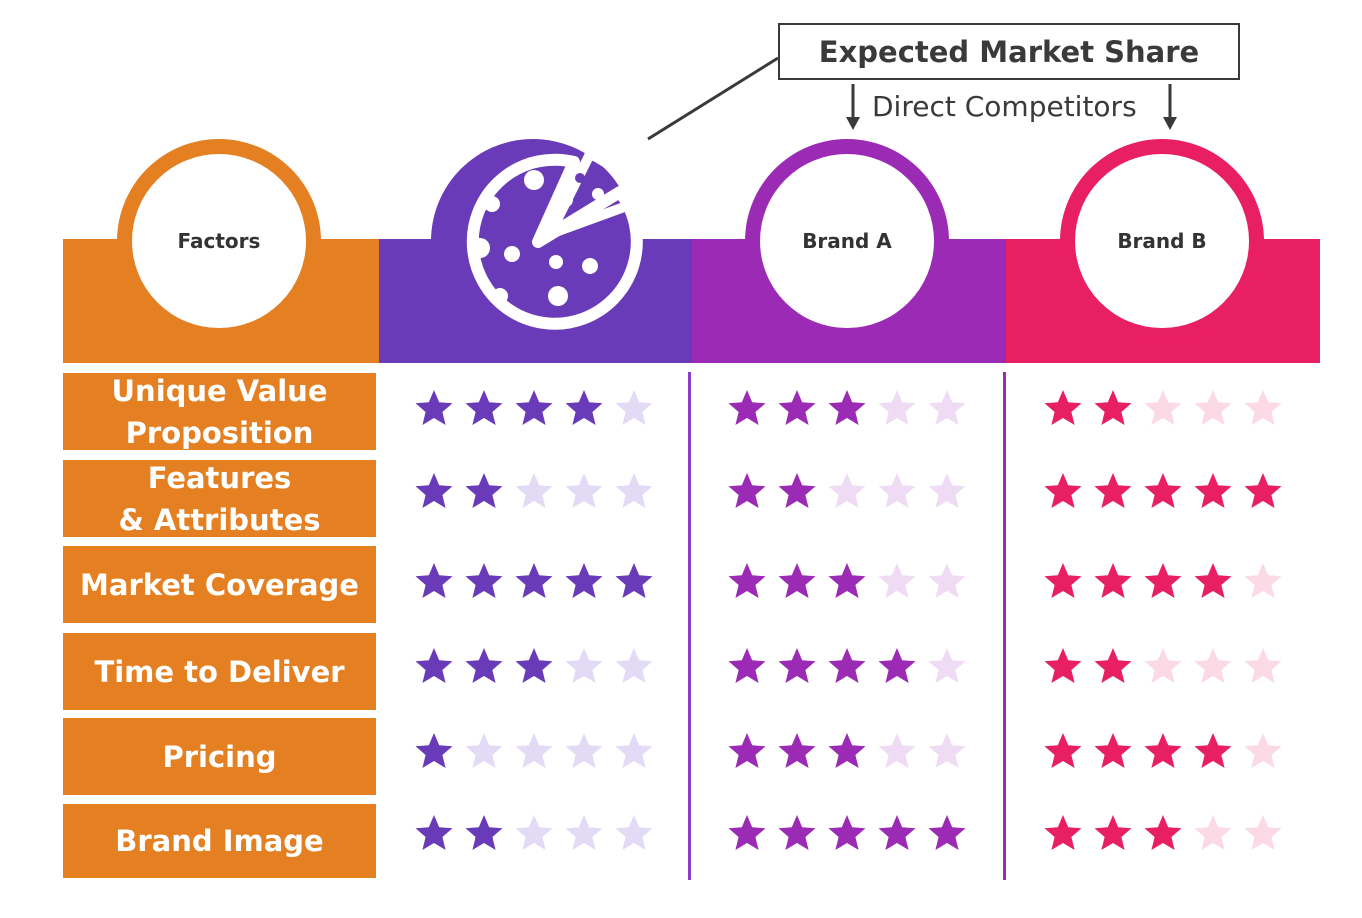  Describe the element at coordinates (580, 178) in the screenshot. I see `slice-topping-gap` at that location.